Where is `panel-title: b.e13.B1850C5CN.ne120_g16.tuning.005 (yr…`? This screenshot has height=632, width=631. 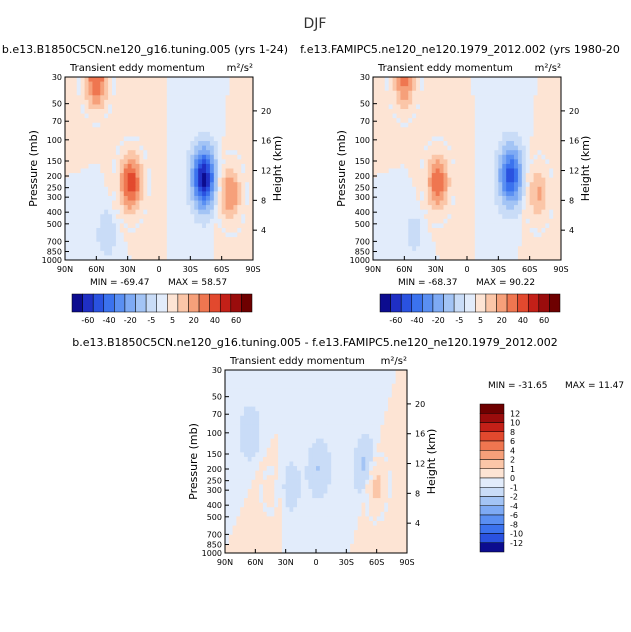 panel-title: b.e13.B1850C5CN.ne120_g16.tuning.005 (yr… is located at coordinates (145, 49).